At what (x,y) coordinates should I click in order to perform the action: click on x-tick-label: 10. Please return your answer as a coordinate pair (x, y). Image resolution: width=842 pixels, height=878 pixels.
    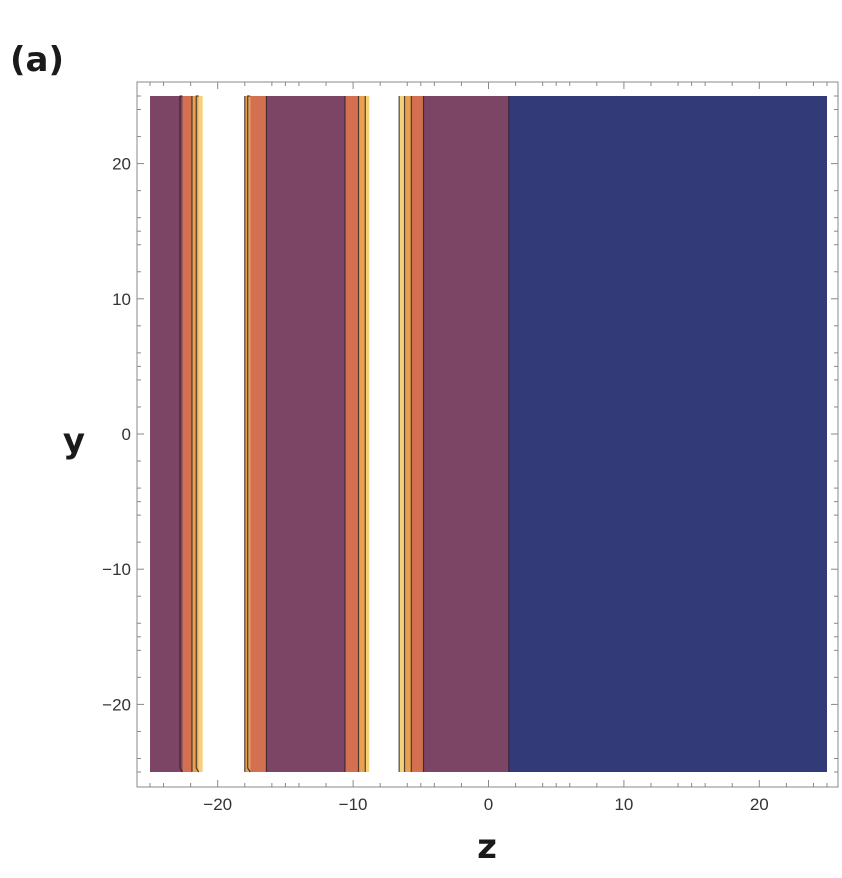
    Looking at the image, I should click on (623, 804).